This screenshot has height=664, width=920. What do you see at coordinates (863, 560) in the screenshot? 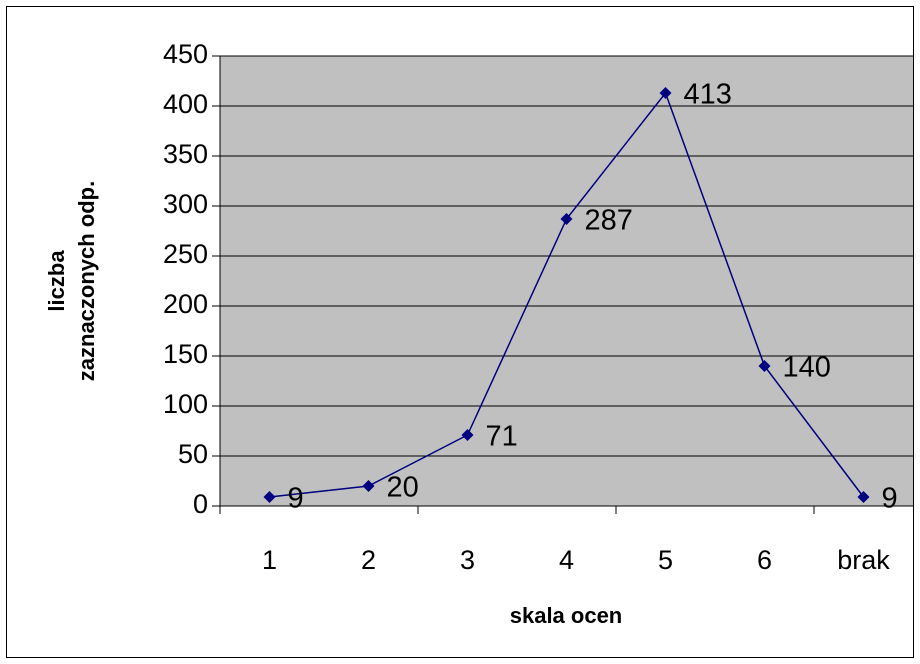
I see `x-tick-label: brak` at bounding box center [863, 560].